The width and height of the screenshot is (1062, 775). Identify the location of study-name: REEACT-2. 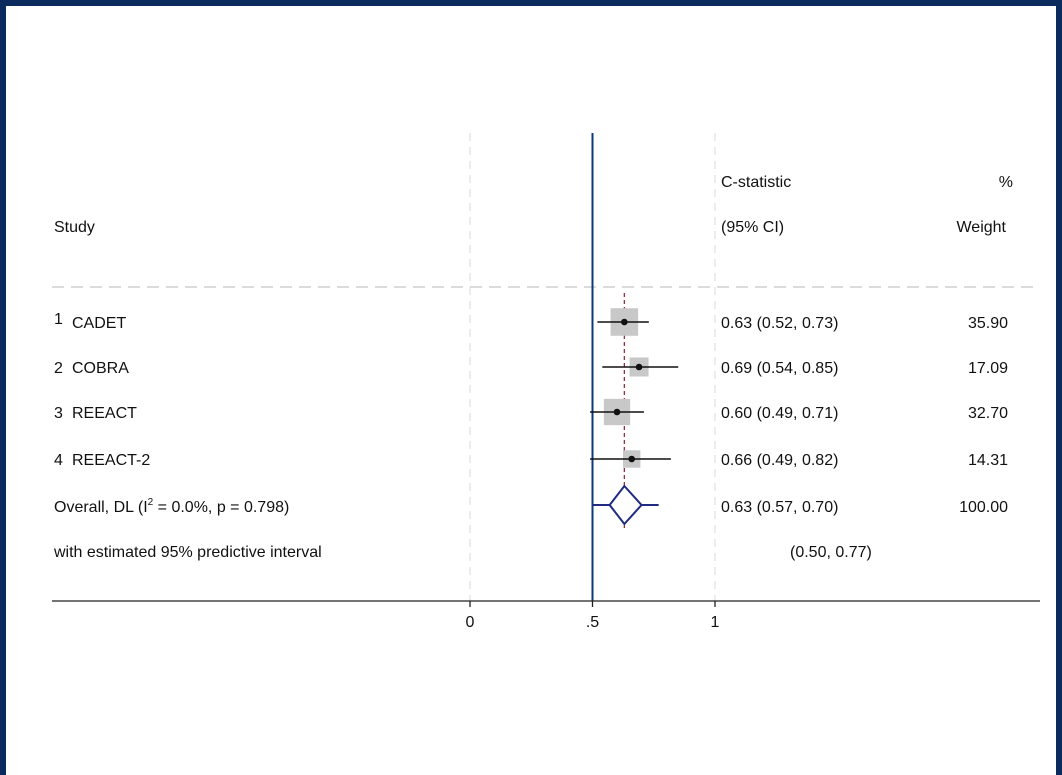
(111, 460).